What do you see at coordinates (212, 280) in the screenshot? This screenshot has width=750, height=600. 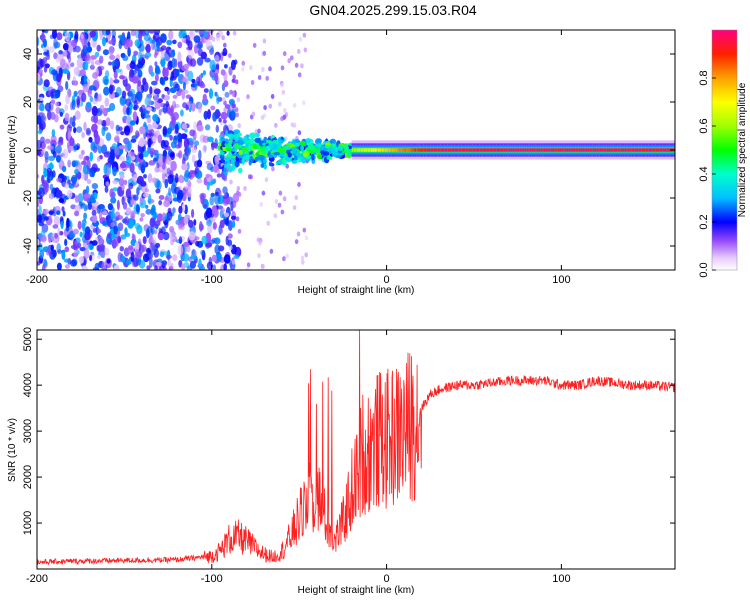 I see `x-tick-label: -100` at bounding box center [212, 280].